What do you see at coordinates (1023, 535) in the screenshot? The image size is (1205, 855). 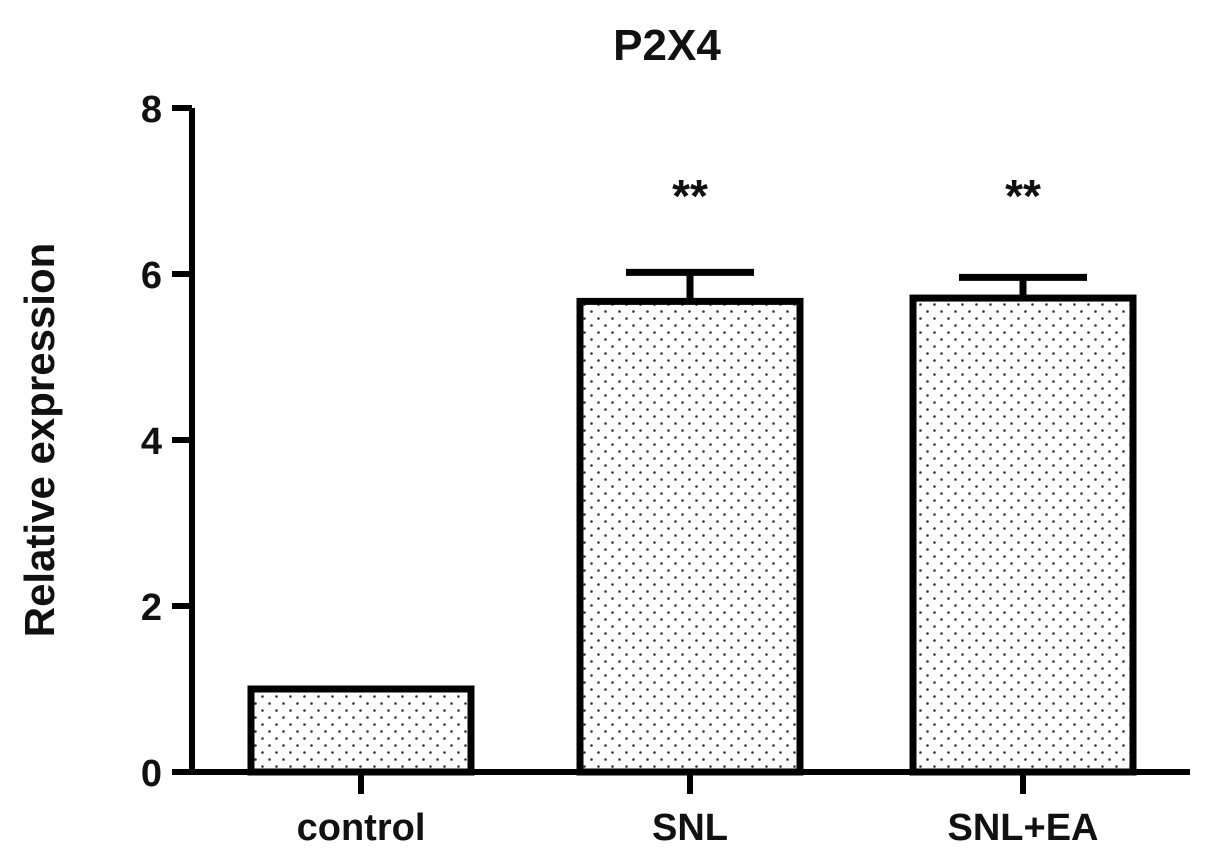 I see `bar-snl-ea` at bounding box center [1023, 535].